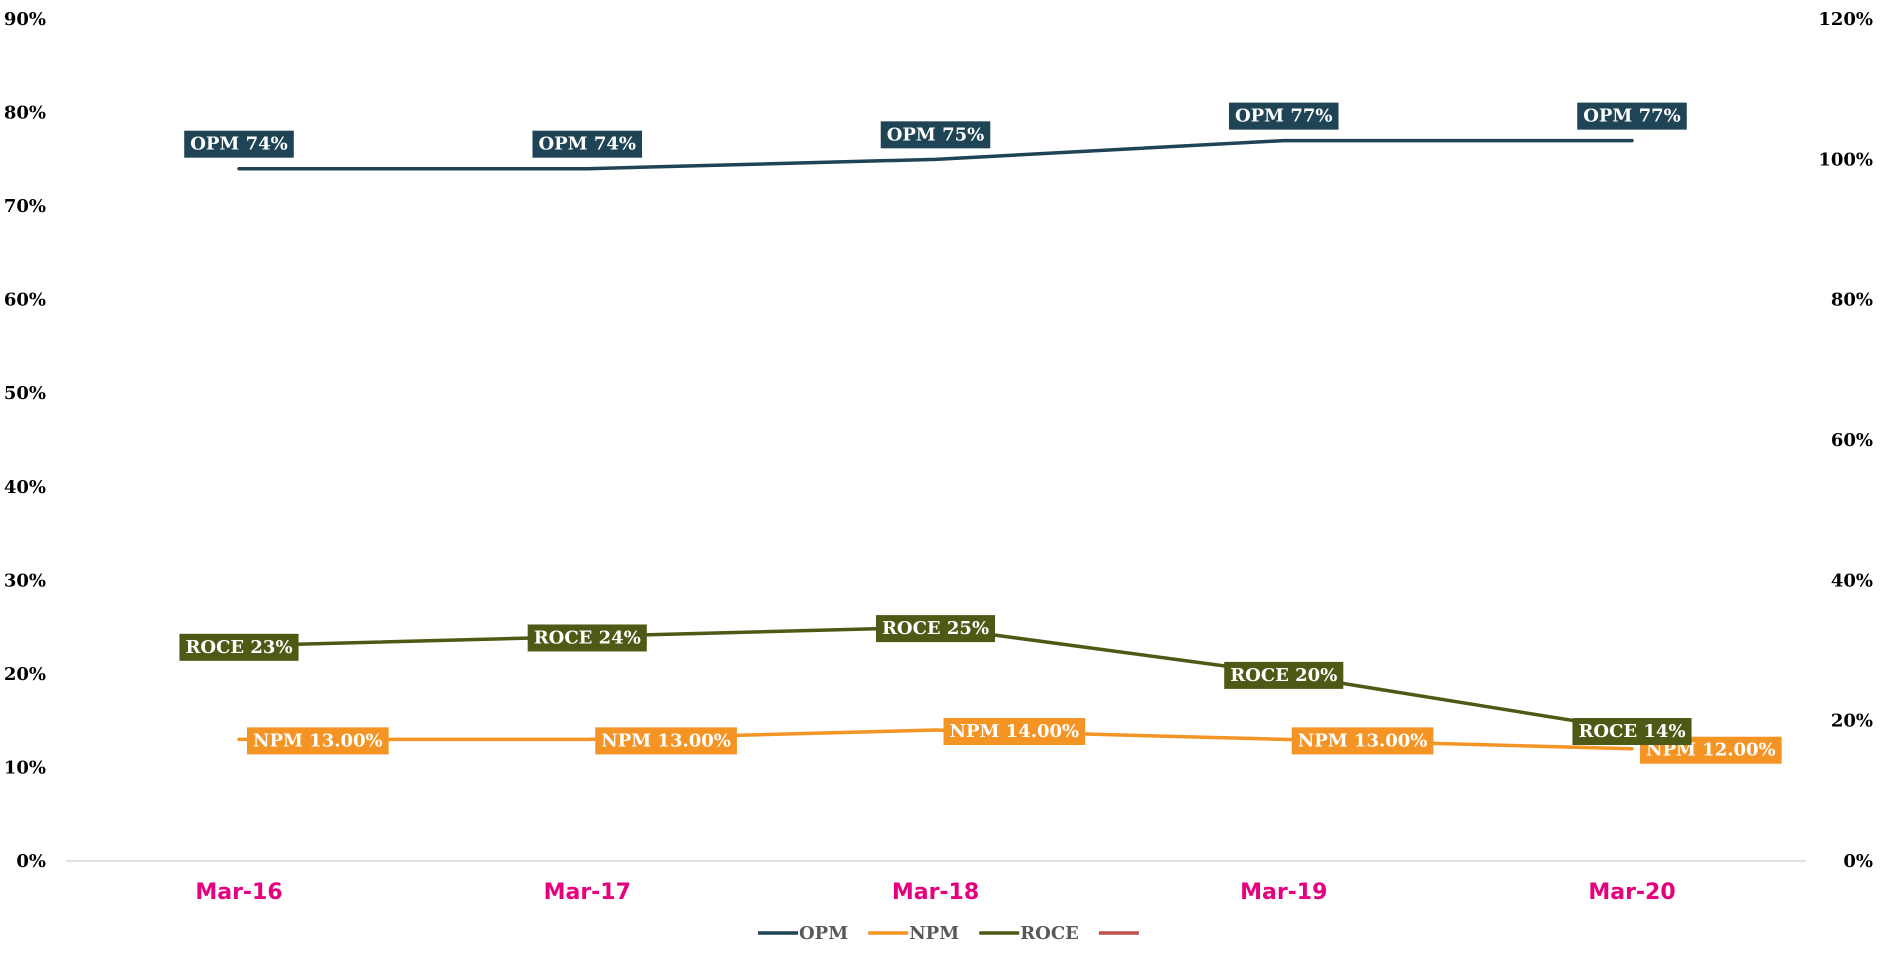 Image resolution: width=1890 pixels, height=959 pixels. I want to click on right-axis-tick-label: 120%, so click(1845, 19).